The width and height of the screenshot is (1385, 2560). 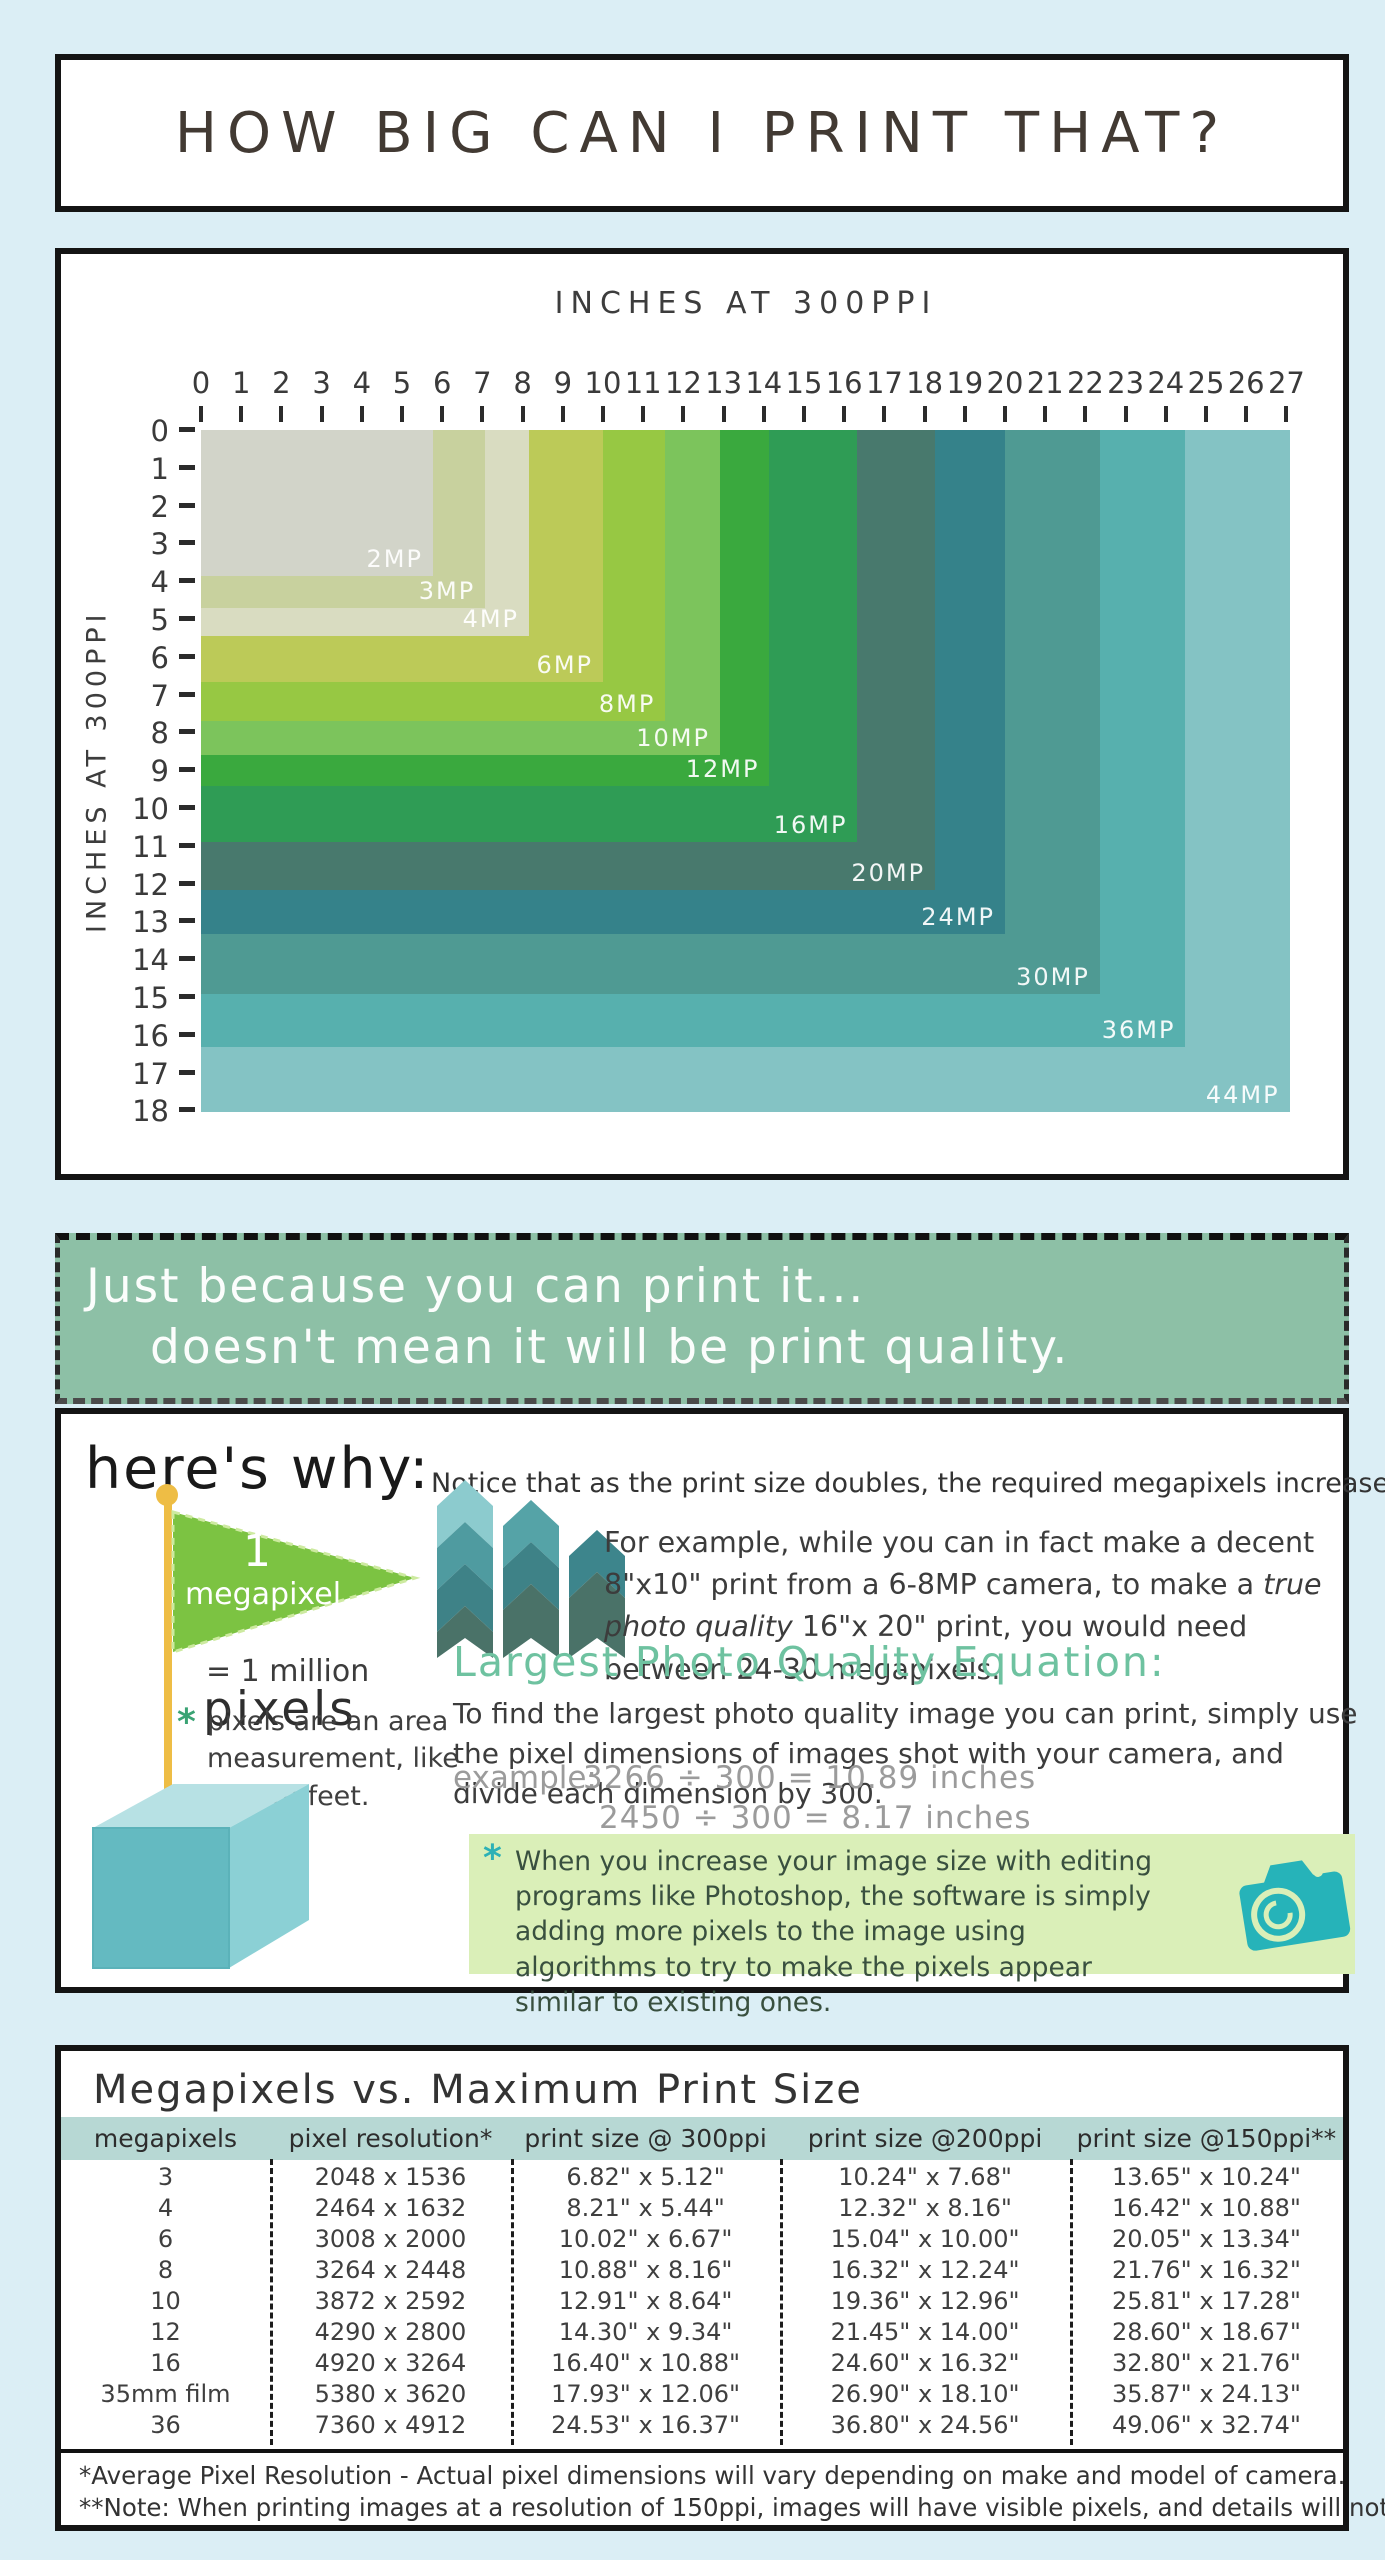 What do you see at coordinates (627, 704) in the screenshot?
I see `mp-layer-label: 8MP` at bounding box center [627, 704].